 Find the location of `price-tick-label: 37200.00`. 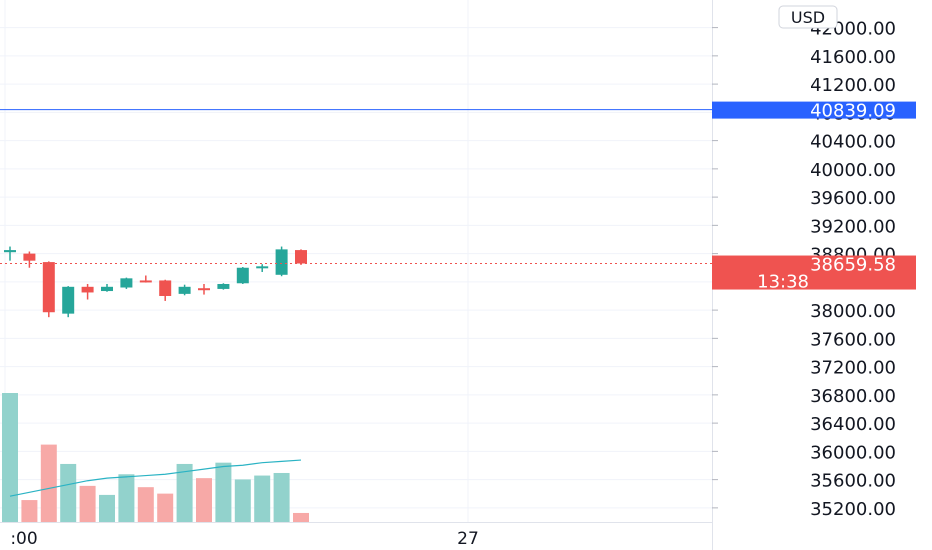

price-tick-label: 37200.00 is located at coordinates (853, 368).